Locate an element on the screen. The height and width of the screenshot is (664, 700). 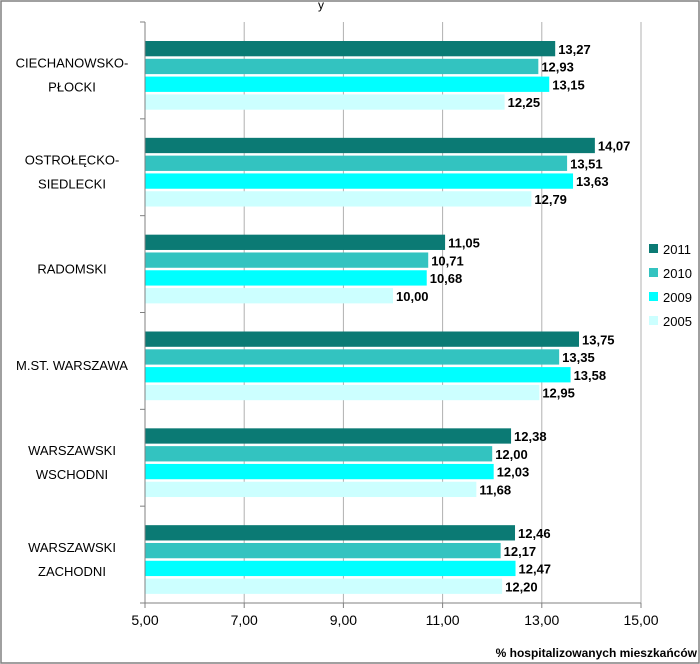
category-label: RADOMSKI is located at coordinates (71, 268).